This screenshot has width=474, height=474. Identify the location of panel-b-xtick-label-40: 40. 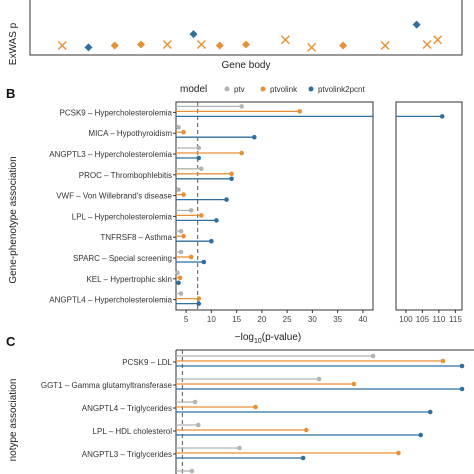
(362, 319).